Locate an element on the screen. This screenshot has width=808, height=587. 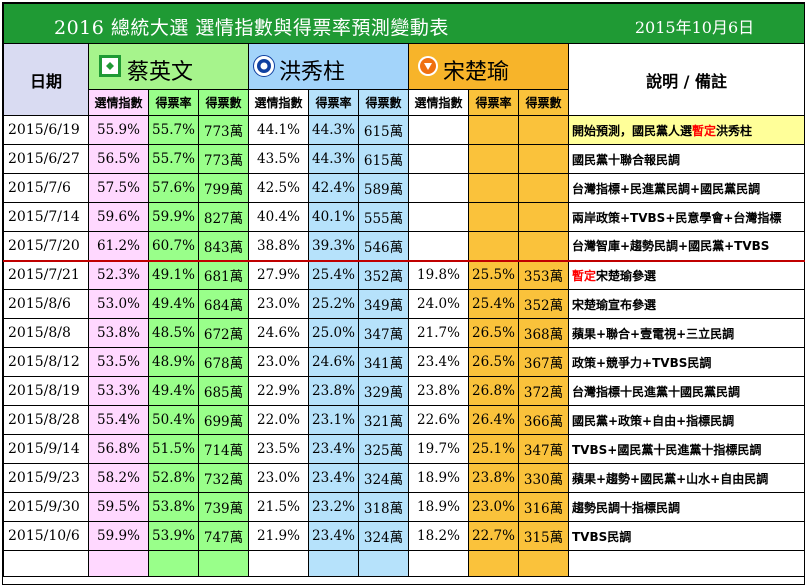
tsai-index: 53.5% is located at coordinates (118, 362).